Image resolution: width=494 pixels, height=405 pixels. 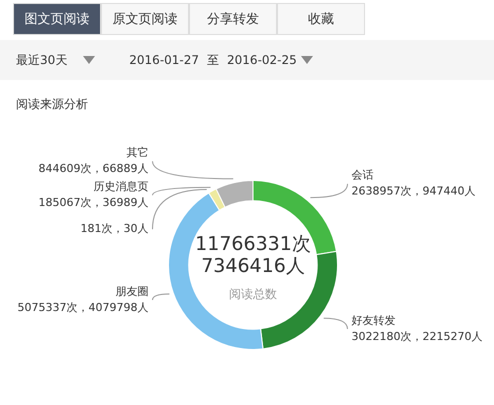 What do you see at coordinates (363, 175) in the screenshot?
I see `slice-label: 会话` at bounding box center [363, 175].